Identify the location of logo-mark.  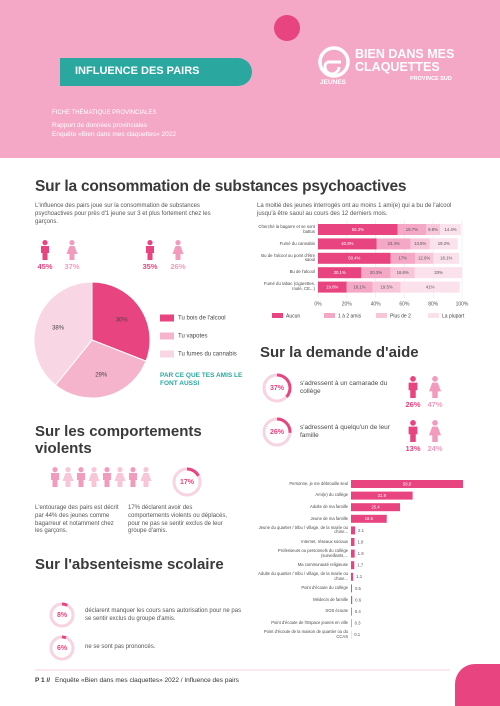
(334, 62).